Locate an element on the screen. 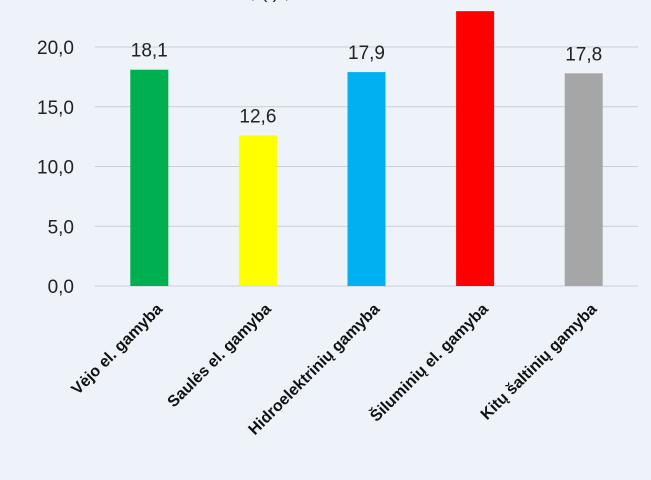 Image resolution: width=651 pixels, height=480 pixels. x-category-label: Saulės el. gamyba is located at coordinates (220, 356).